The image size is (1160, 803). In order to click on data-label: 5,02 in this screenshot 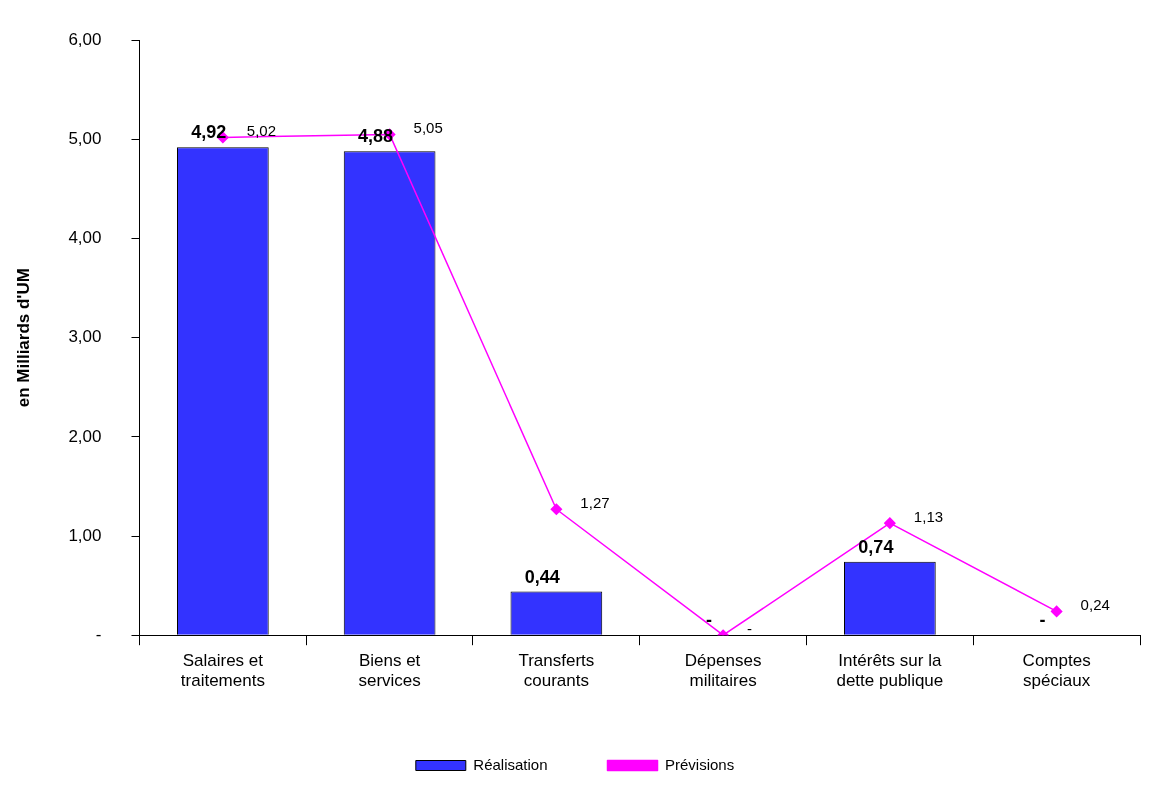, I will do `click(261, 131)`.